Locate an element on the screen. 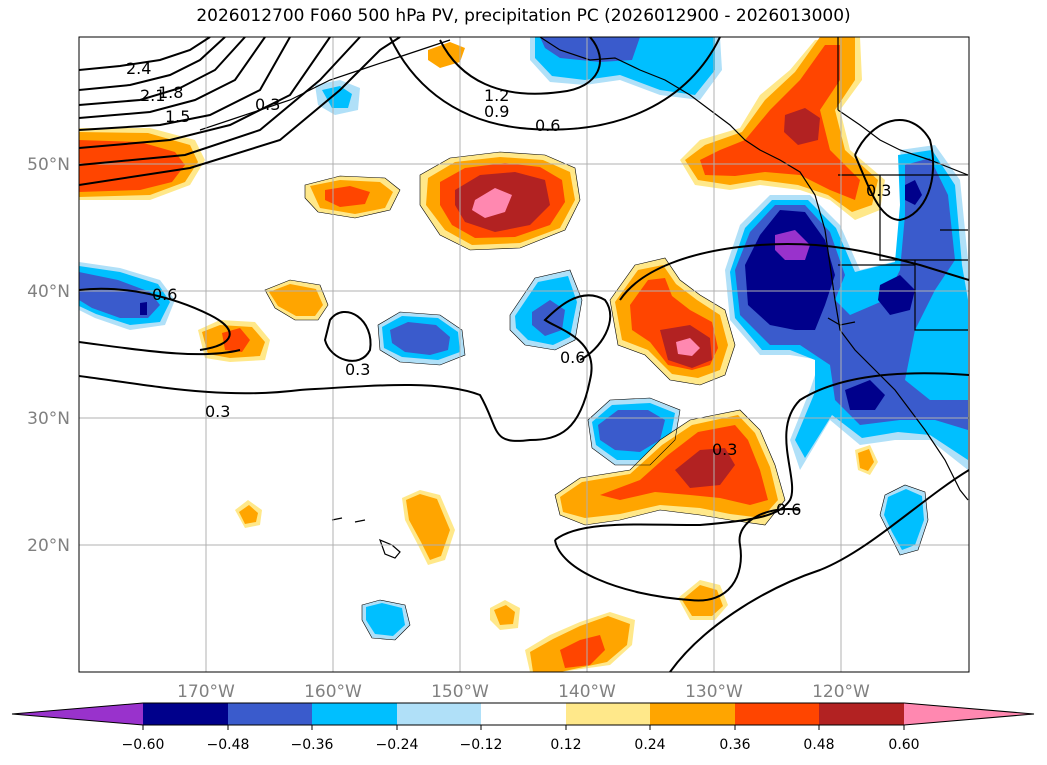  contour-label-0.6-west: 0.6 is located at coordinates (164, 294).